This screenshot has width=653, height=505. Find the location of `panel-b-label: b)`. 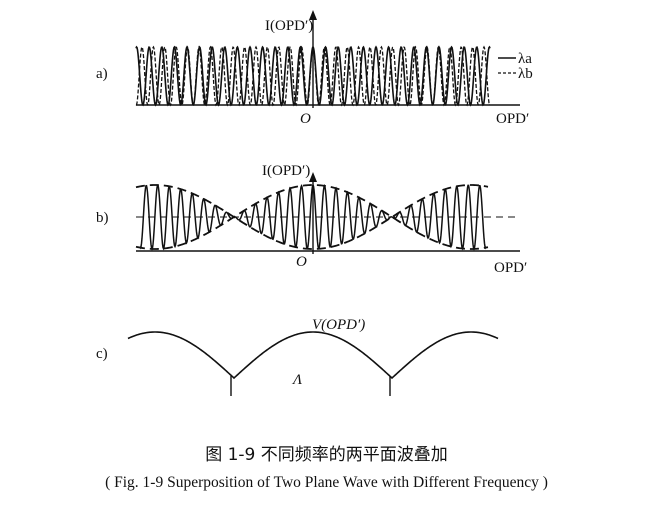

panel-b-label: b) is located at coordinates (102, 218).